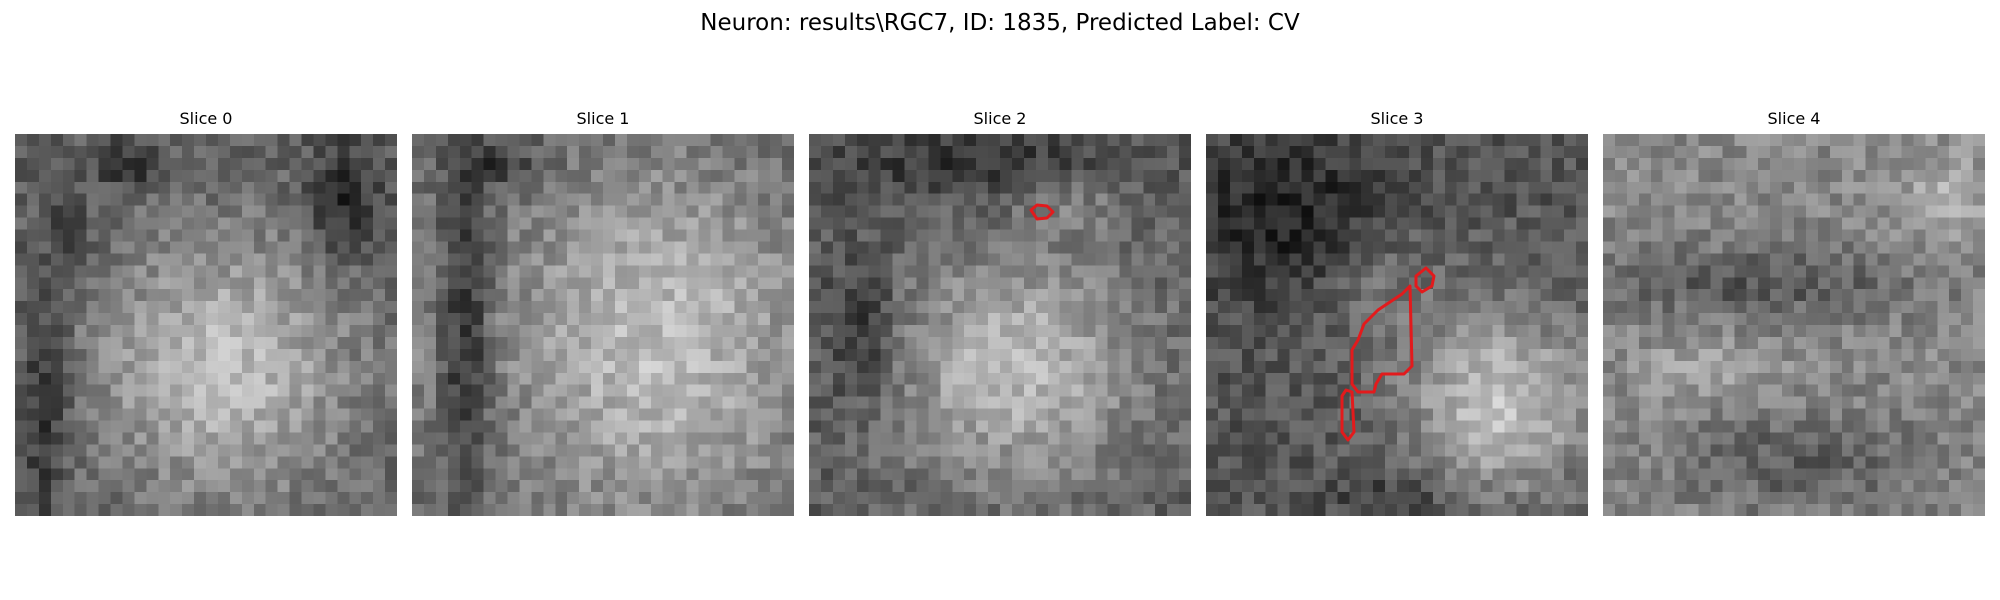  I want to click on slice-title-0: Slice 0, so click(206, 118).